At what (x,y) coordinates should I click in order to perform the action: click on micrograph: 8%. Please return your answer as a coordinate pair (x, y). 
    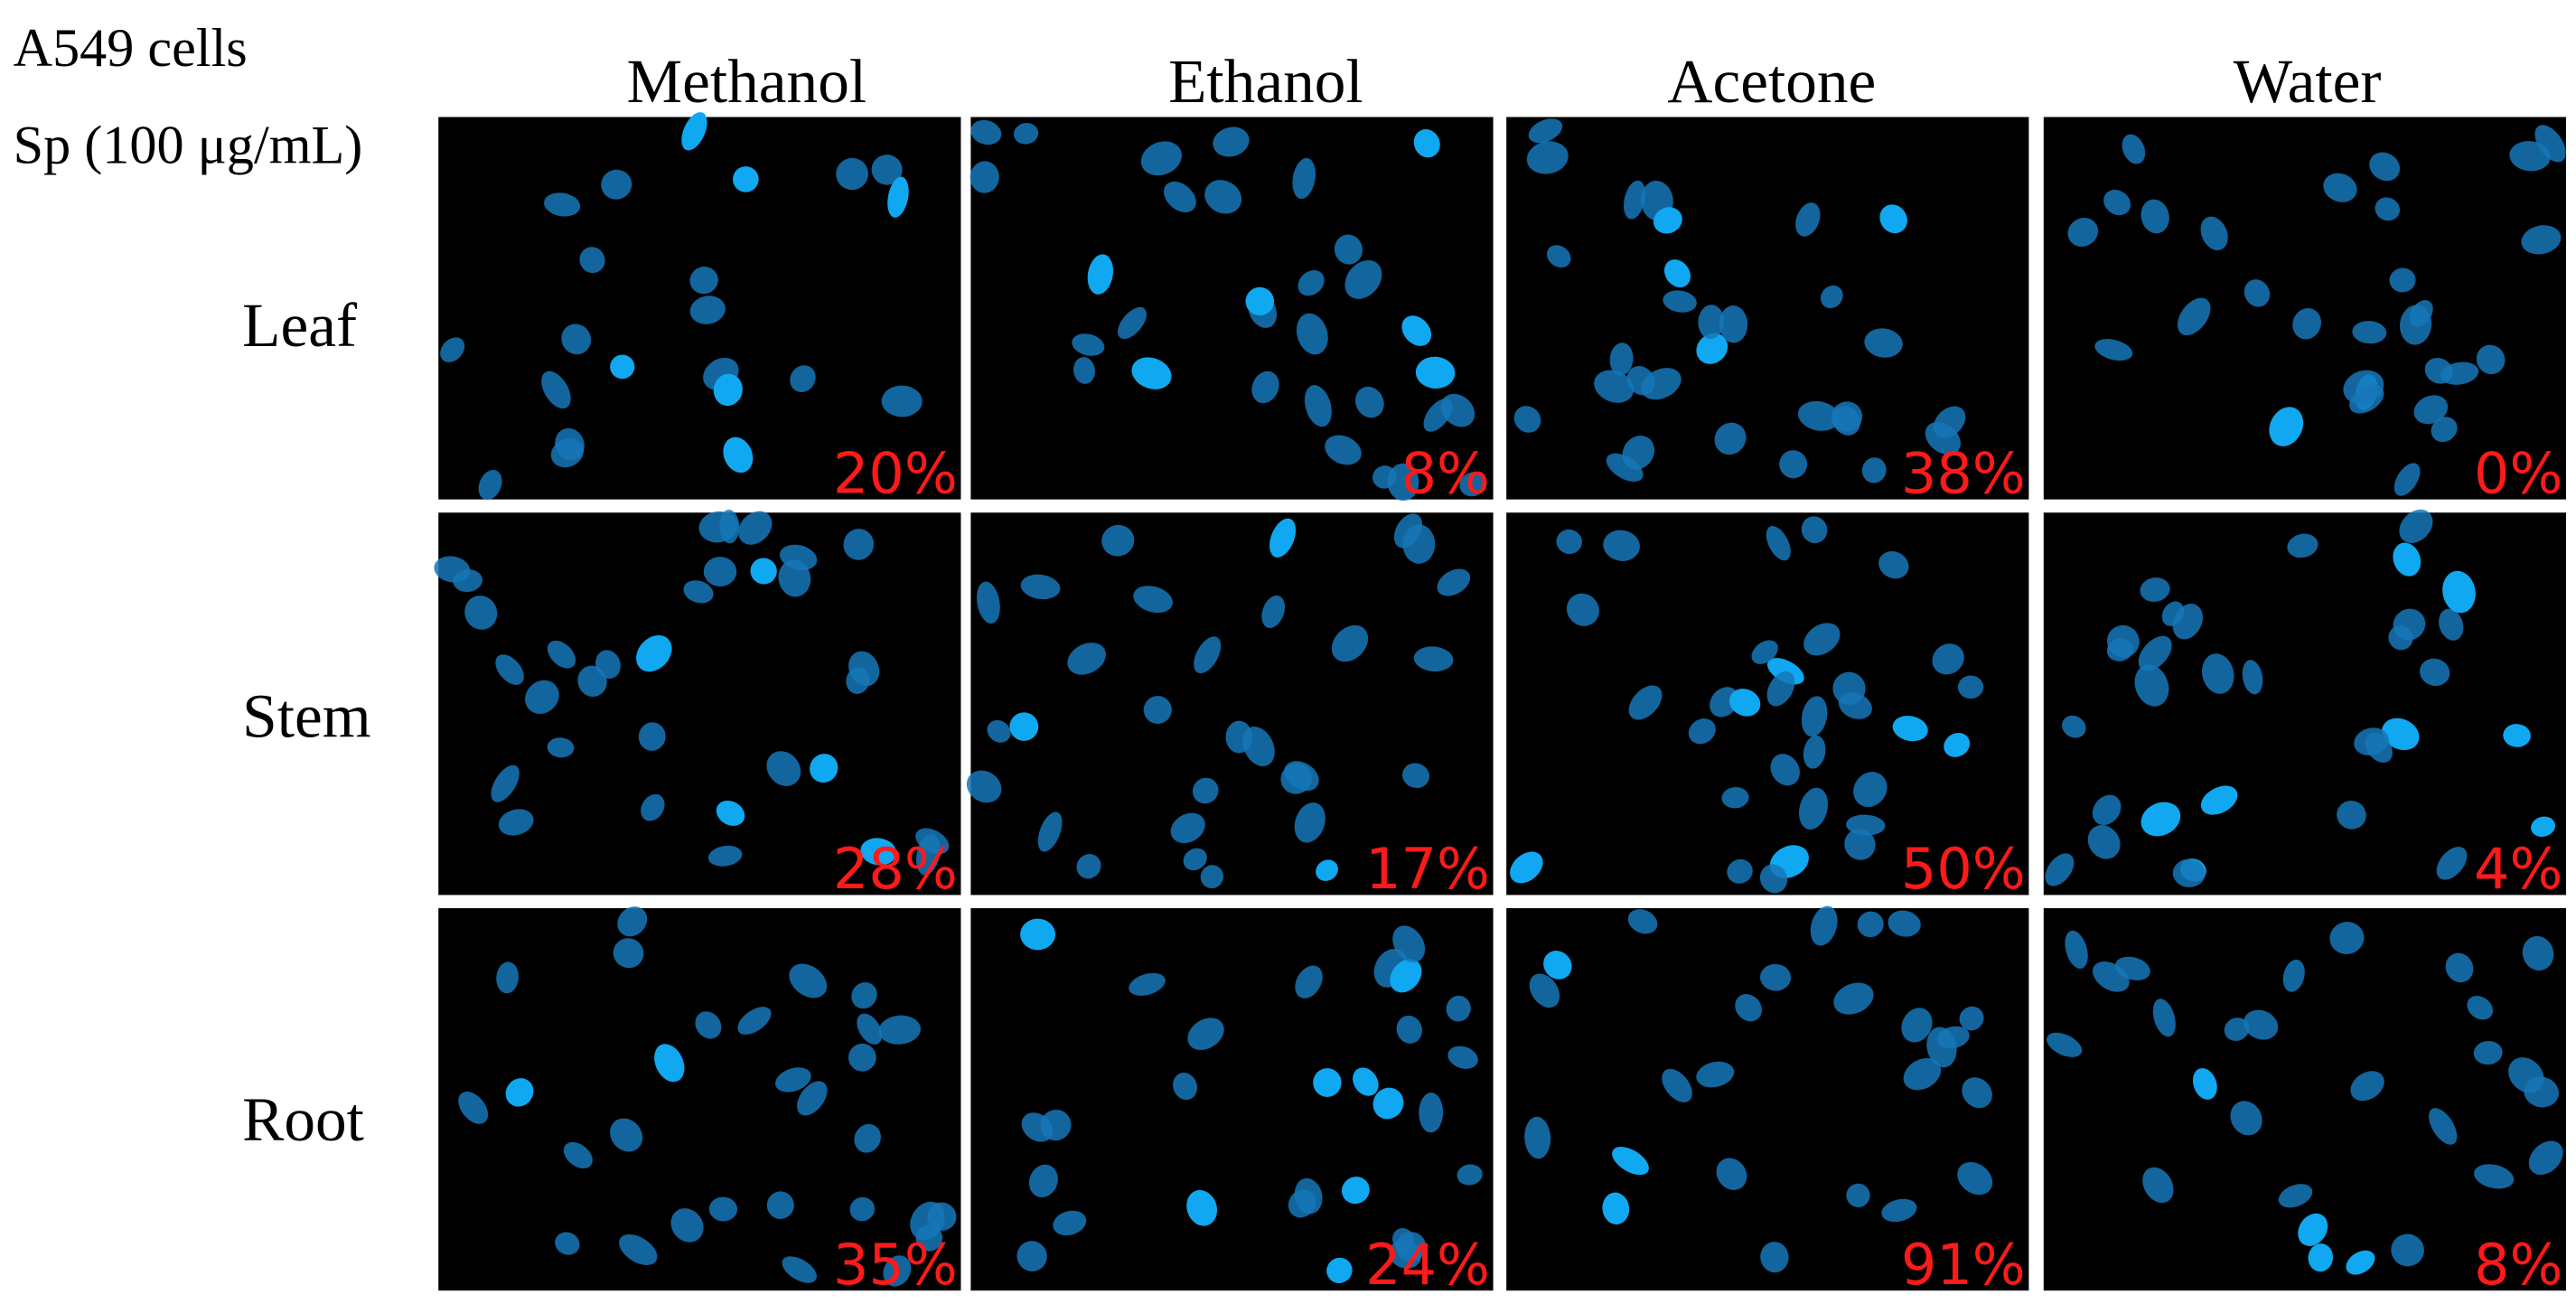
    Looking at the image, I should click on (1232, 311).